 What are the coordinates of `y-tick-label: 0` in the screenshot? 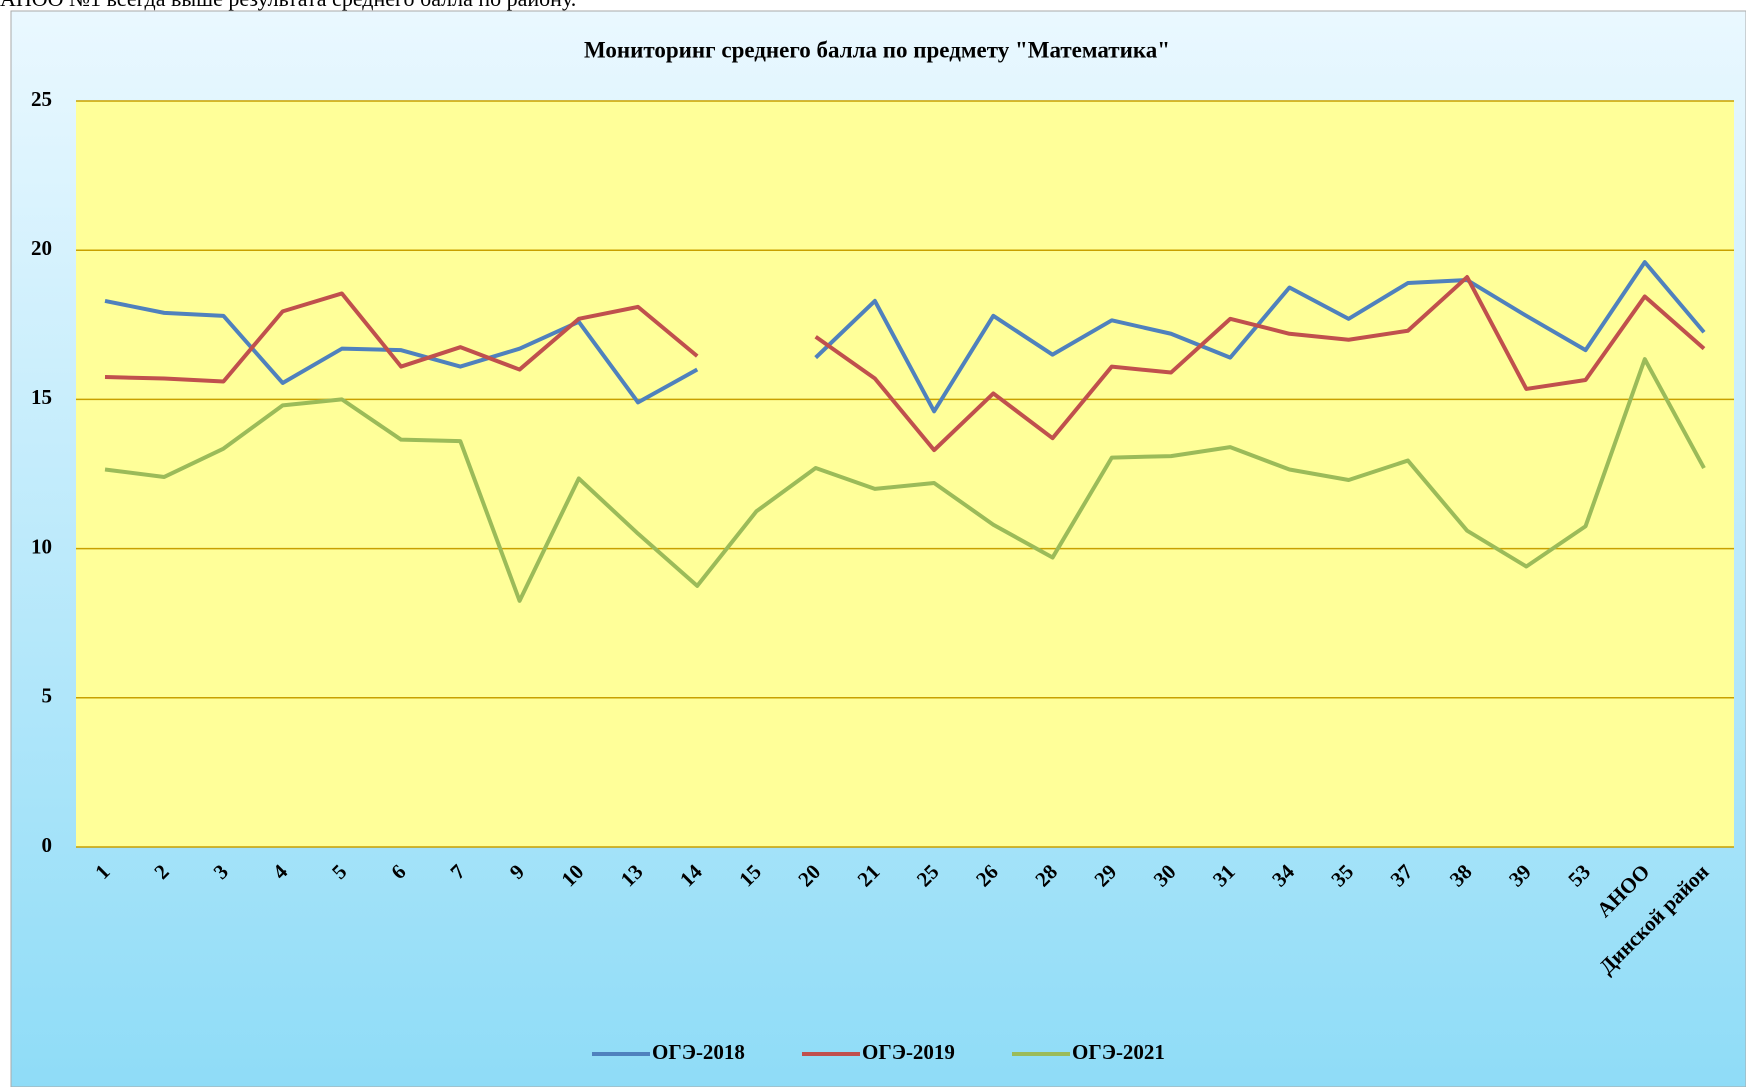 It's located at (47, 845).